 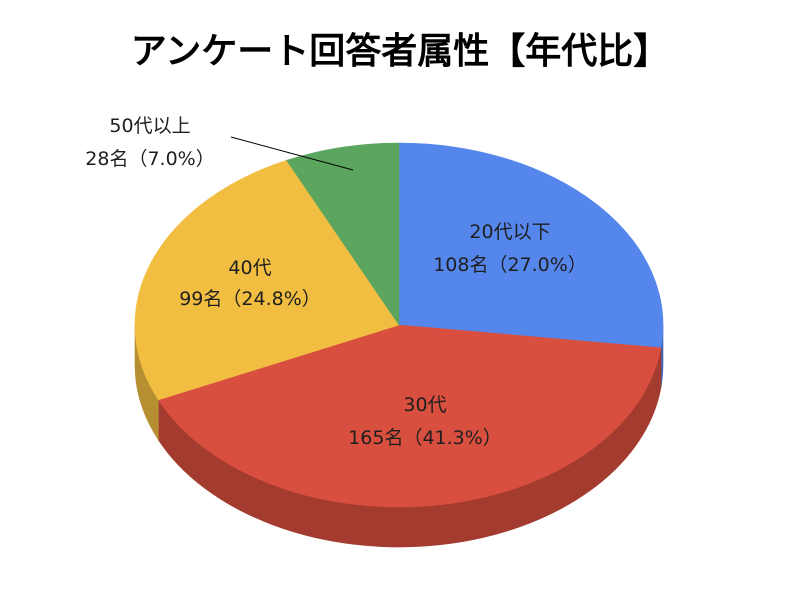 I want to click on slice-value-label-30s: 165名（41.3%）, so click(x=425, y=438).